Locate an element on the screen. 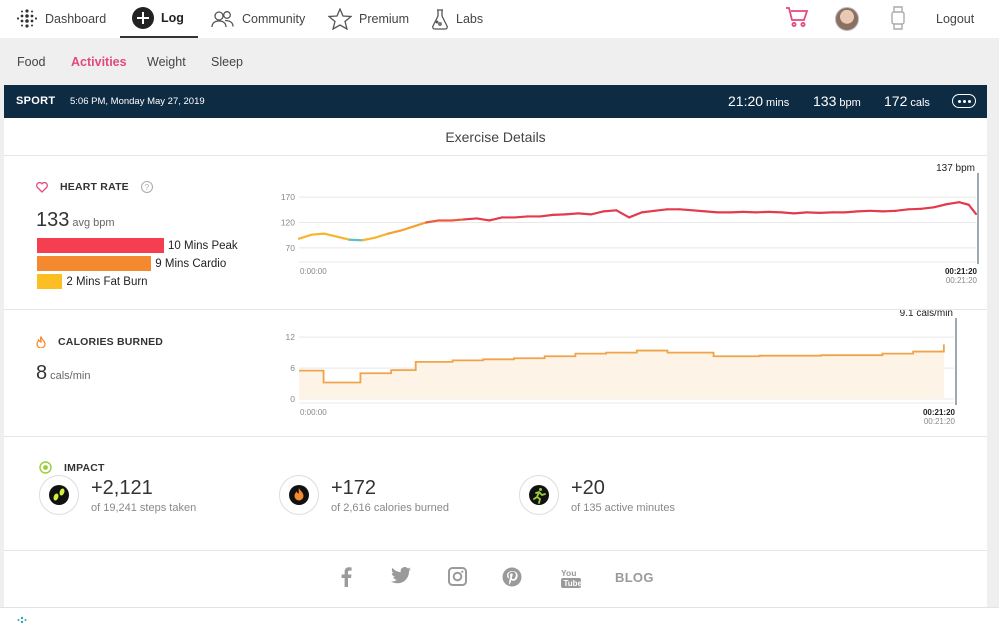 Image resolution: width=999 pixels, height=623 pixels. nav-premium: Premium is located at coordinates (368, 19).